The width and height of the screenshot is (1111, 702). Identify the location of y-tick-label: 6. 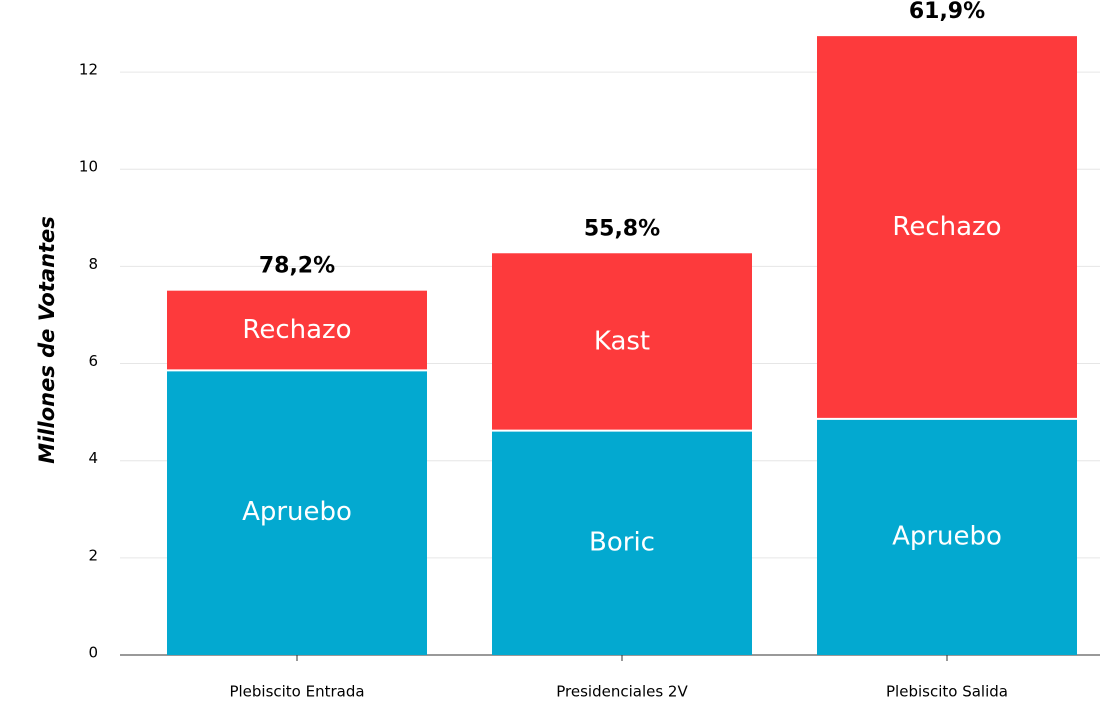
(93, 361).